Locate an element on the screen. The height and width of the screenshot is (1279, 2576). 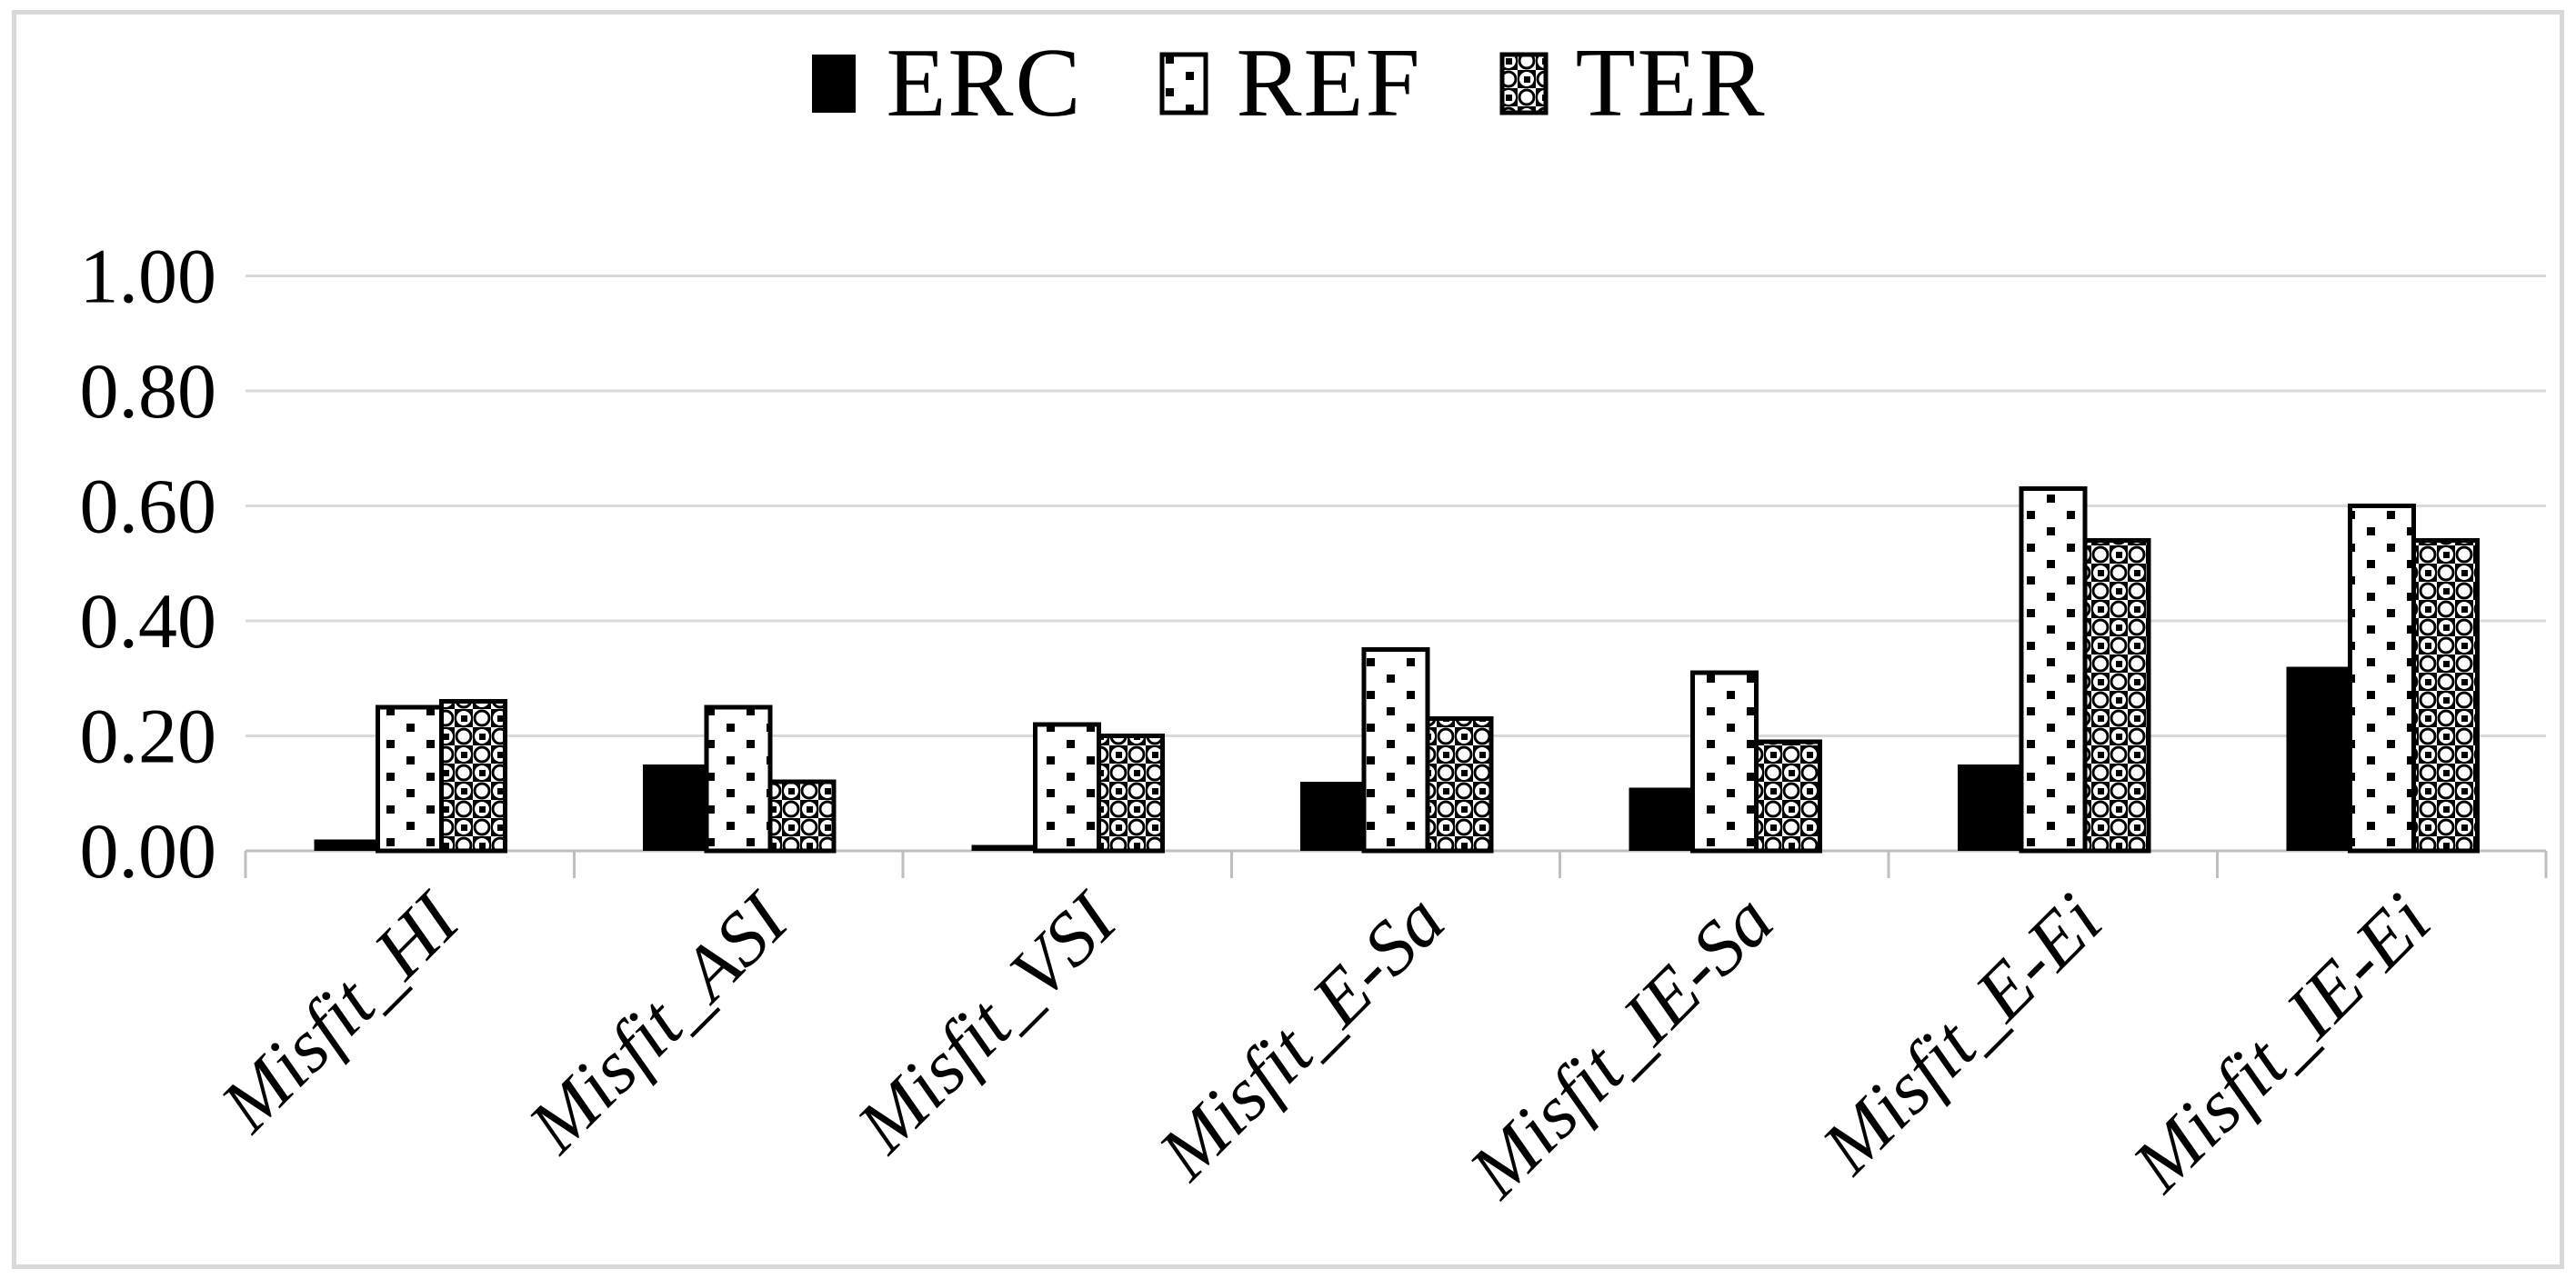
x-axis-label: Misfit_IE-Ei is located at coordinates (2281, 1043).